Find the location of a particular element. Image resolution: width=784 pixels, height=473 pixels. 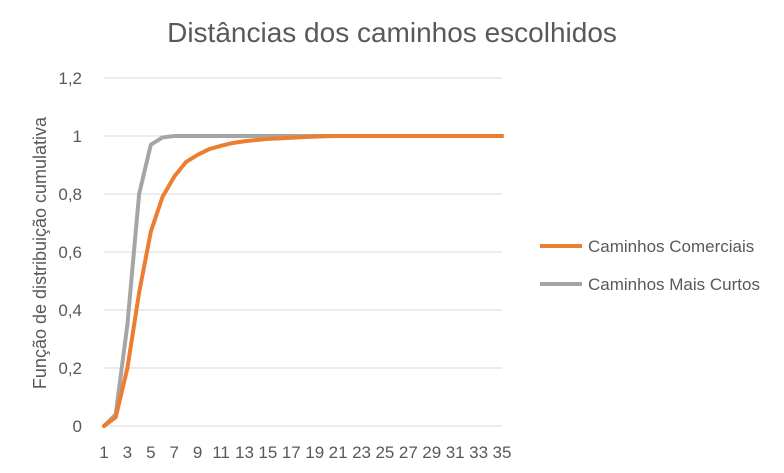

x-tick-label: 17 is located at coordinates (291, 452).